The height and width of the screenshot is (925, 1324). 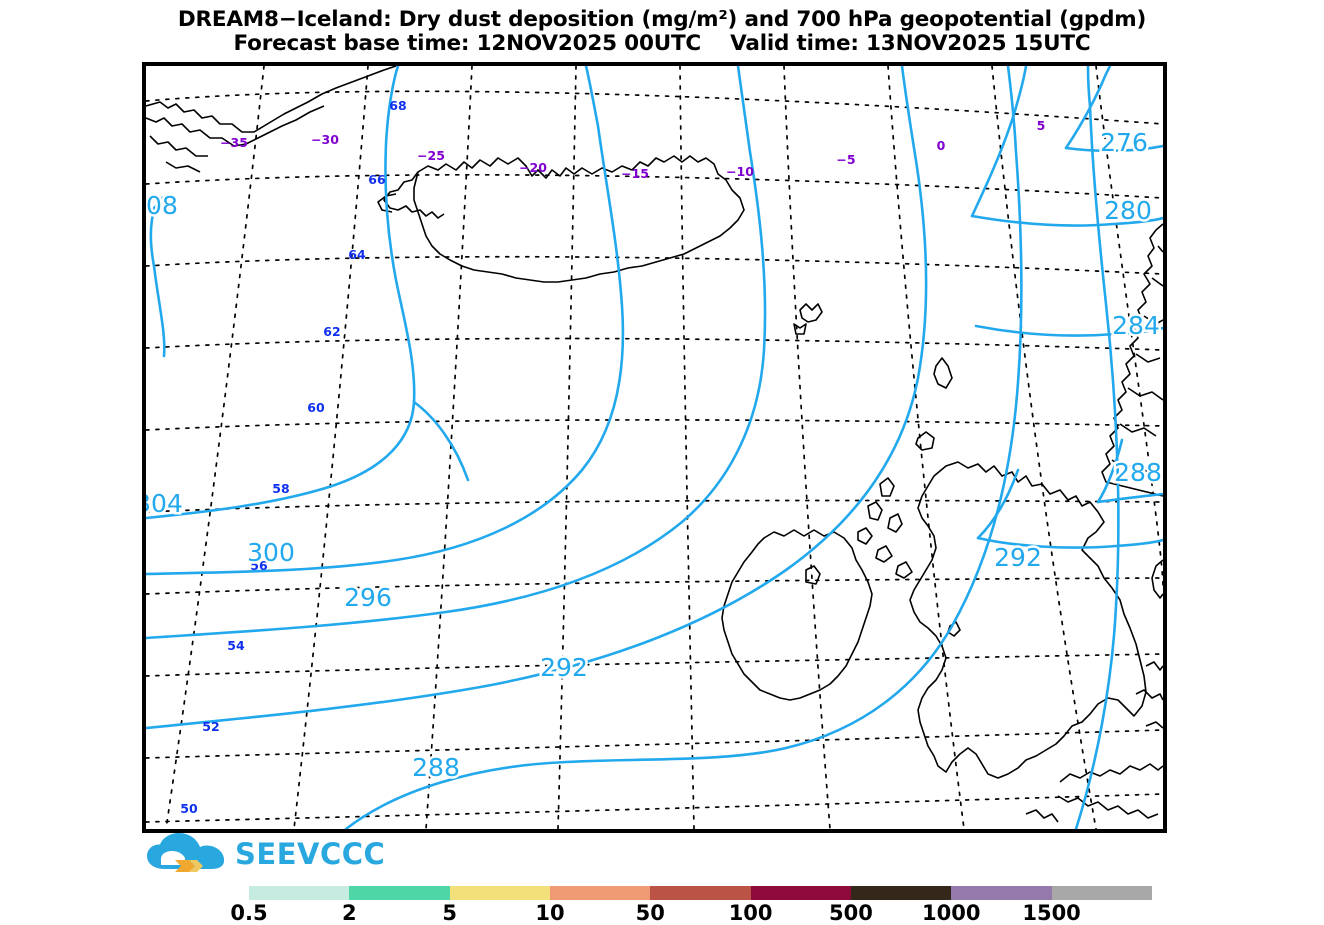 I want to click on lat-label: 66, so click(x=377, y=179).